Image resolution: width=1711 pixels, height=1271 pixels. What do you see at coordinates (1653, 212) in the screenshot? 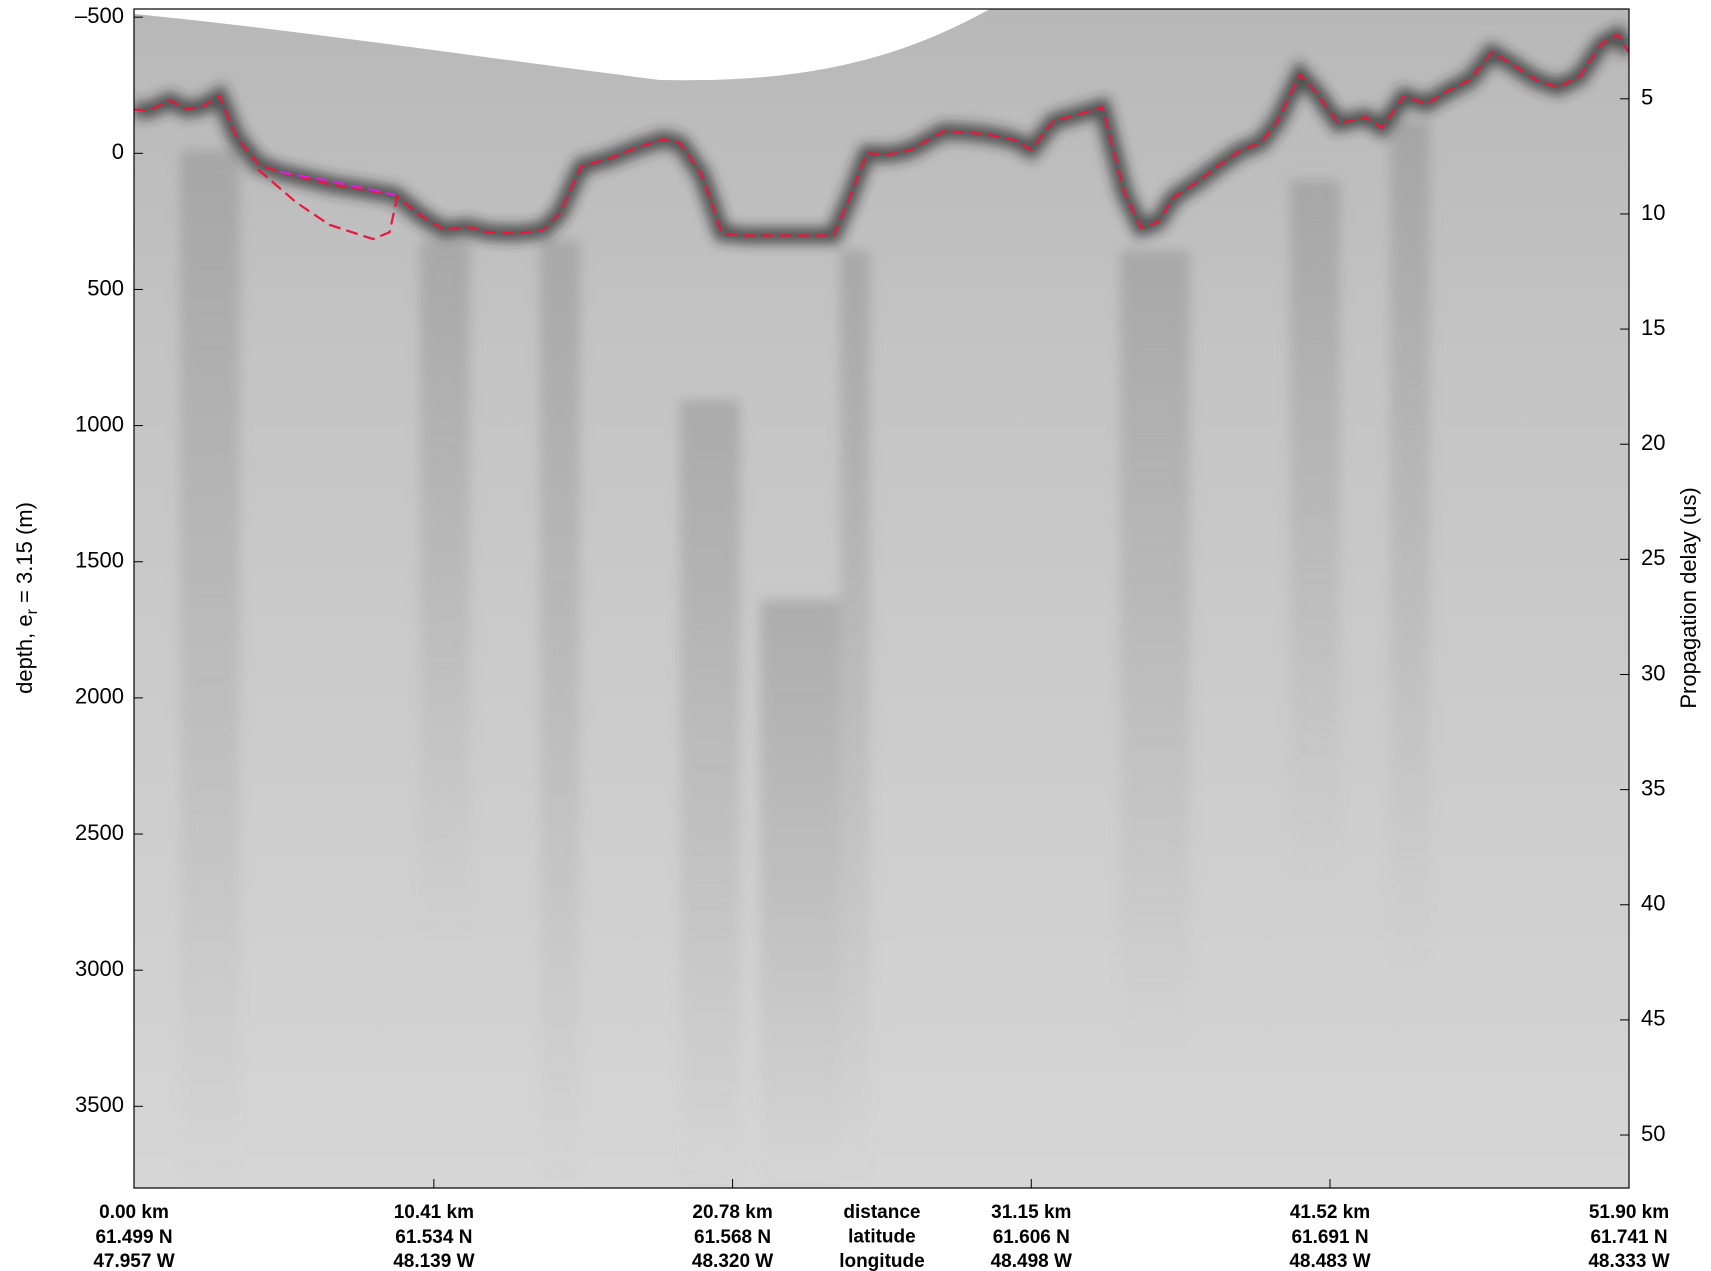
I see `y2-tick-label: 10` at bounding box center [1653, 212].